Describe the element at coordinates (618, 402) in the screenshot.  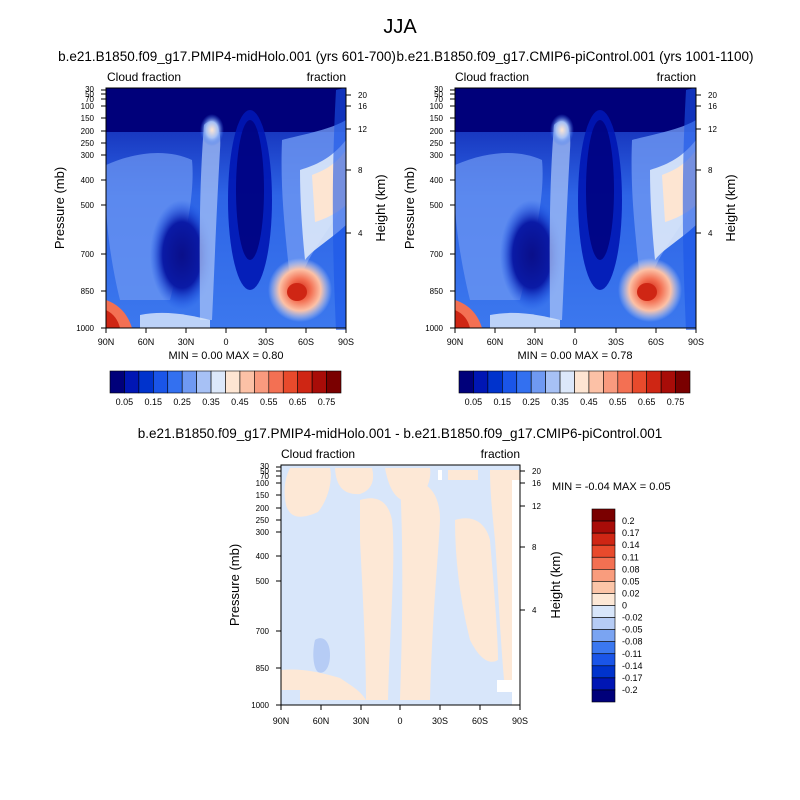
I see `colorbar-label: 0.55` at that location.